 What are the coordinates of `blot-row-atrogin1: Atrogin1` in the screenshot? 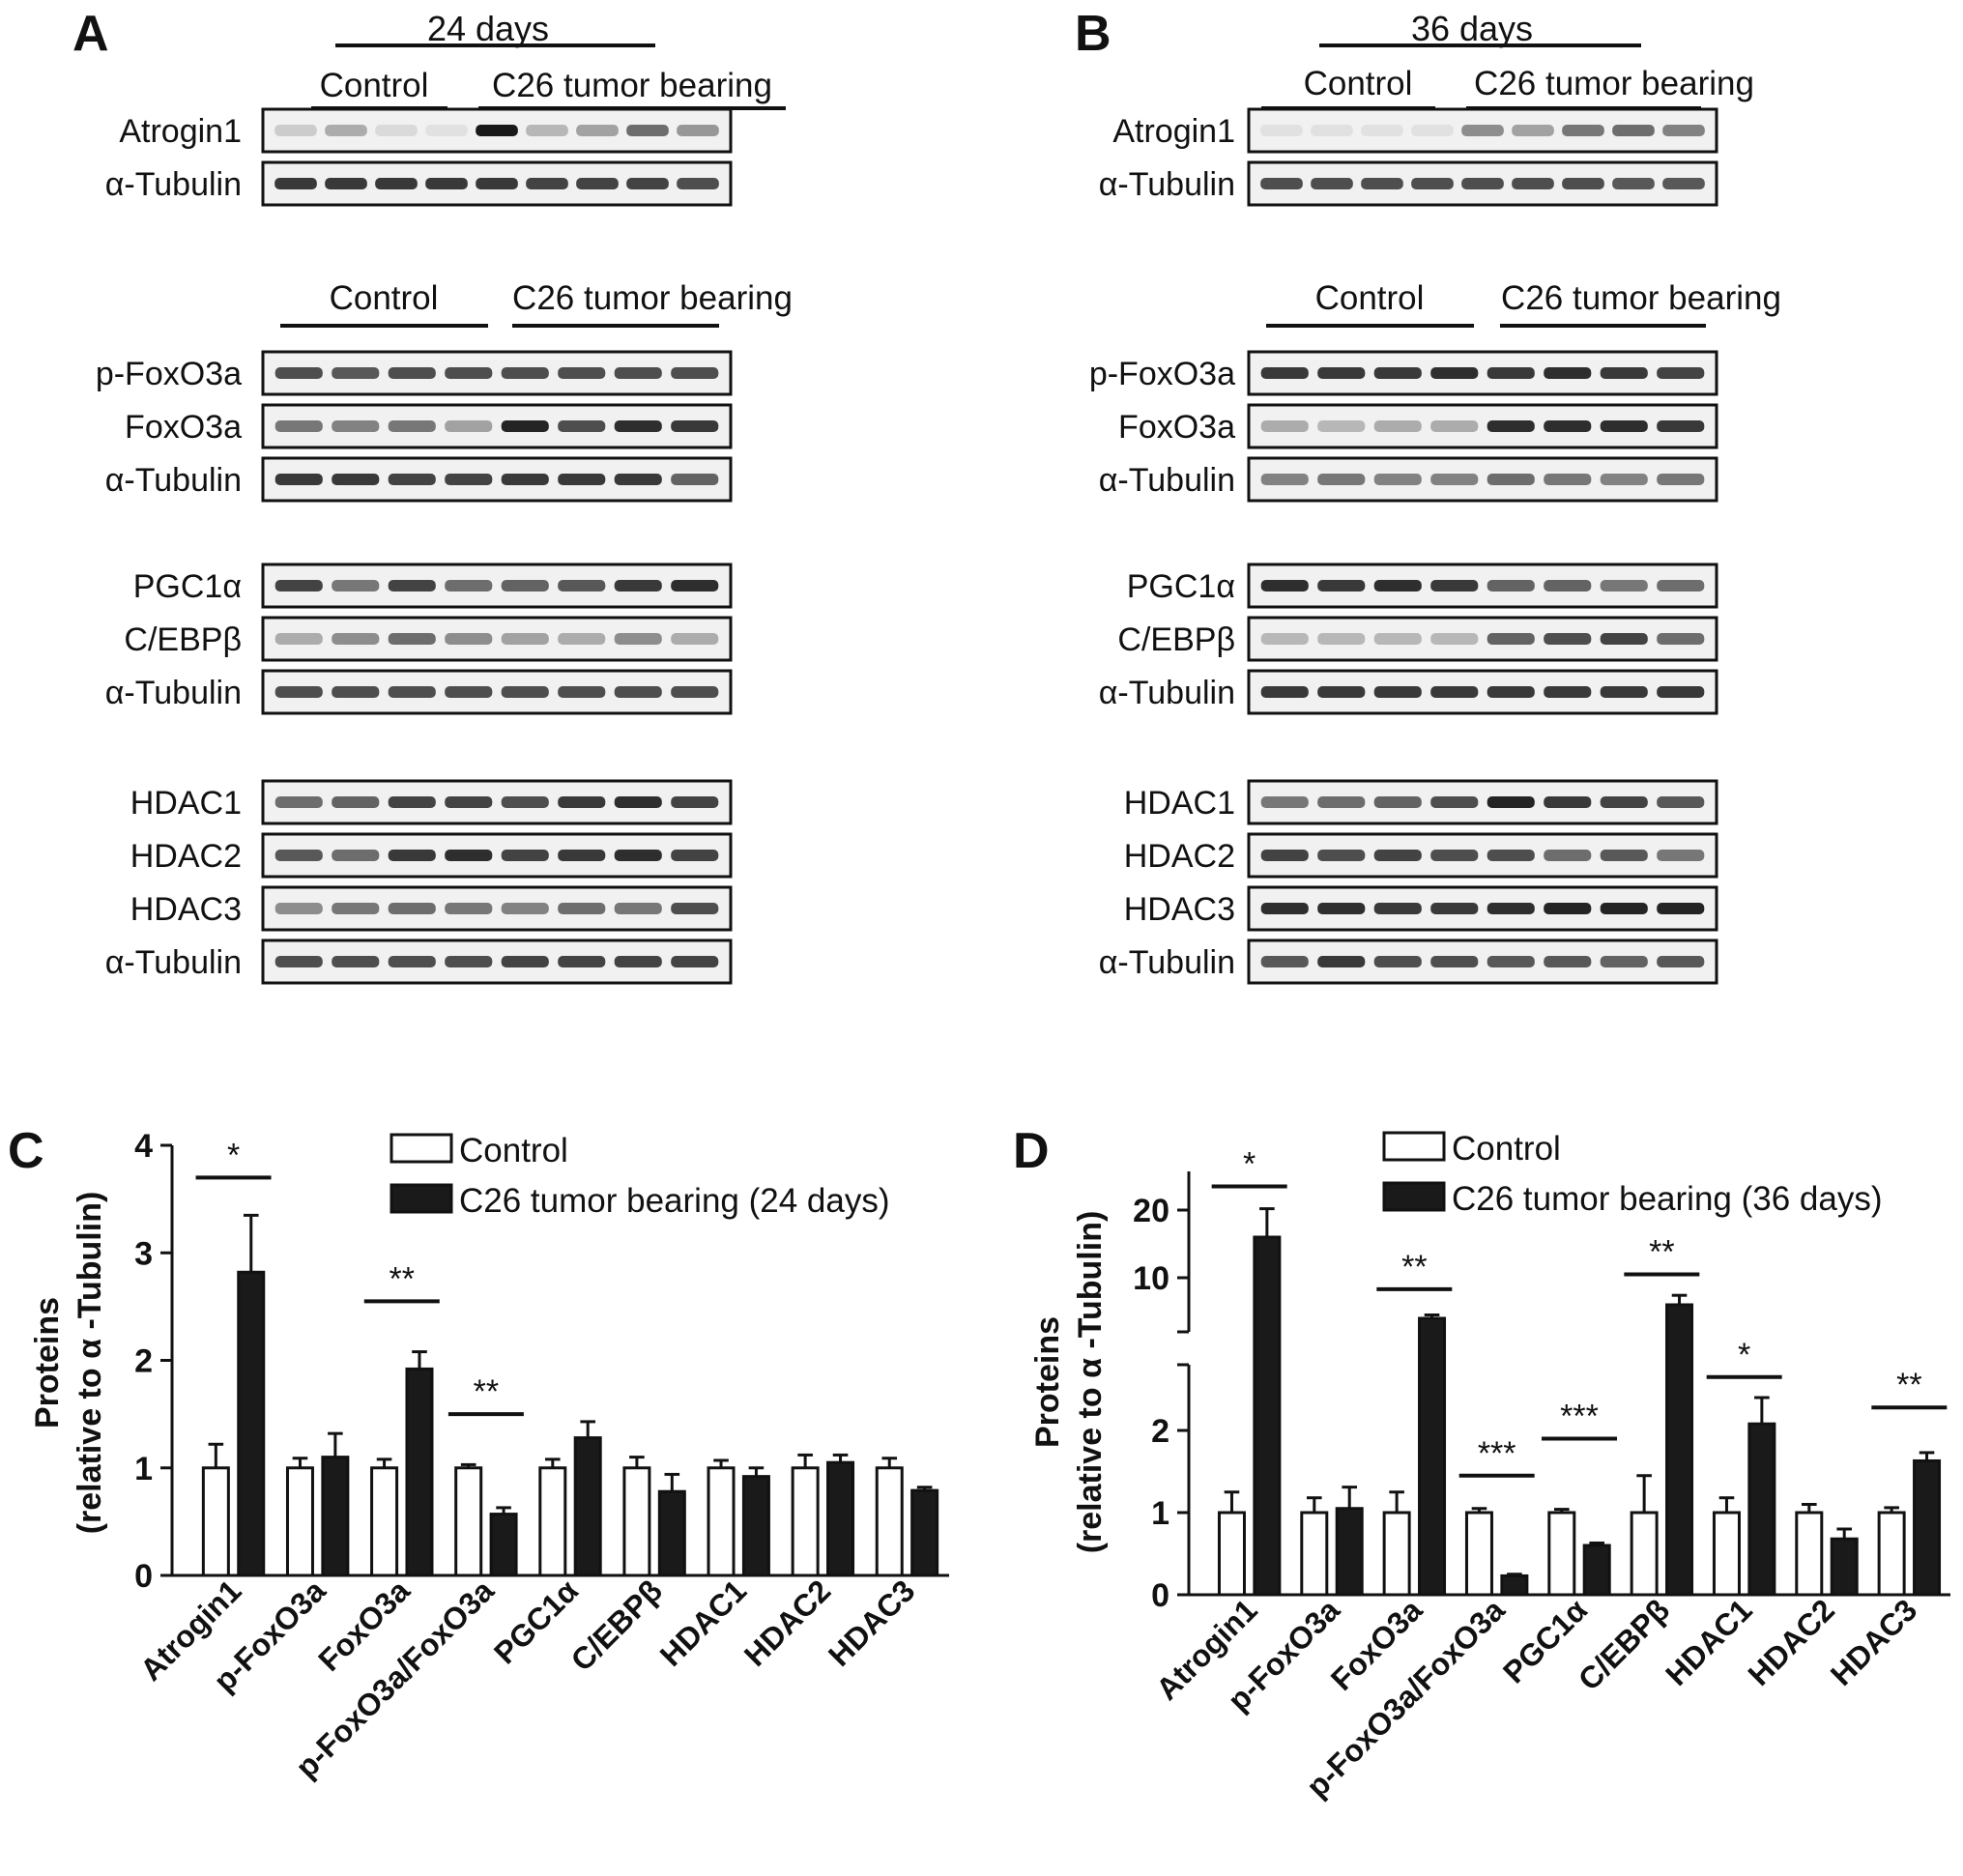 It's located at (1415, 130).